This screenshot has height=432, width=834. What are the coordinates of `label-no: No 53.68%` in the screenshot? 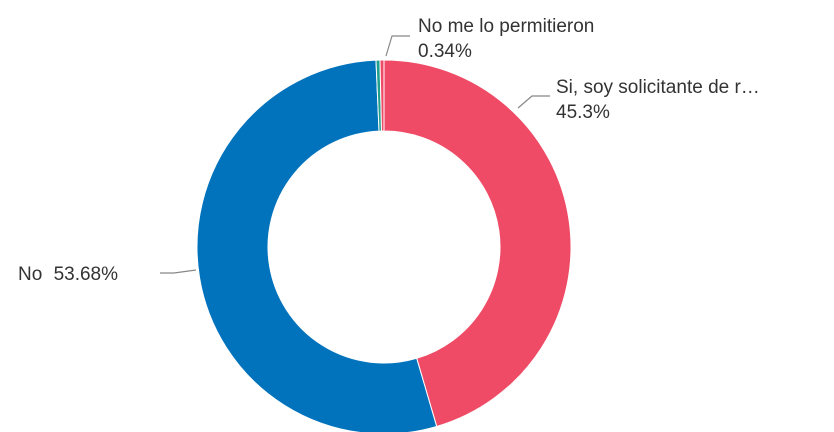 It's located at (68, 274).